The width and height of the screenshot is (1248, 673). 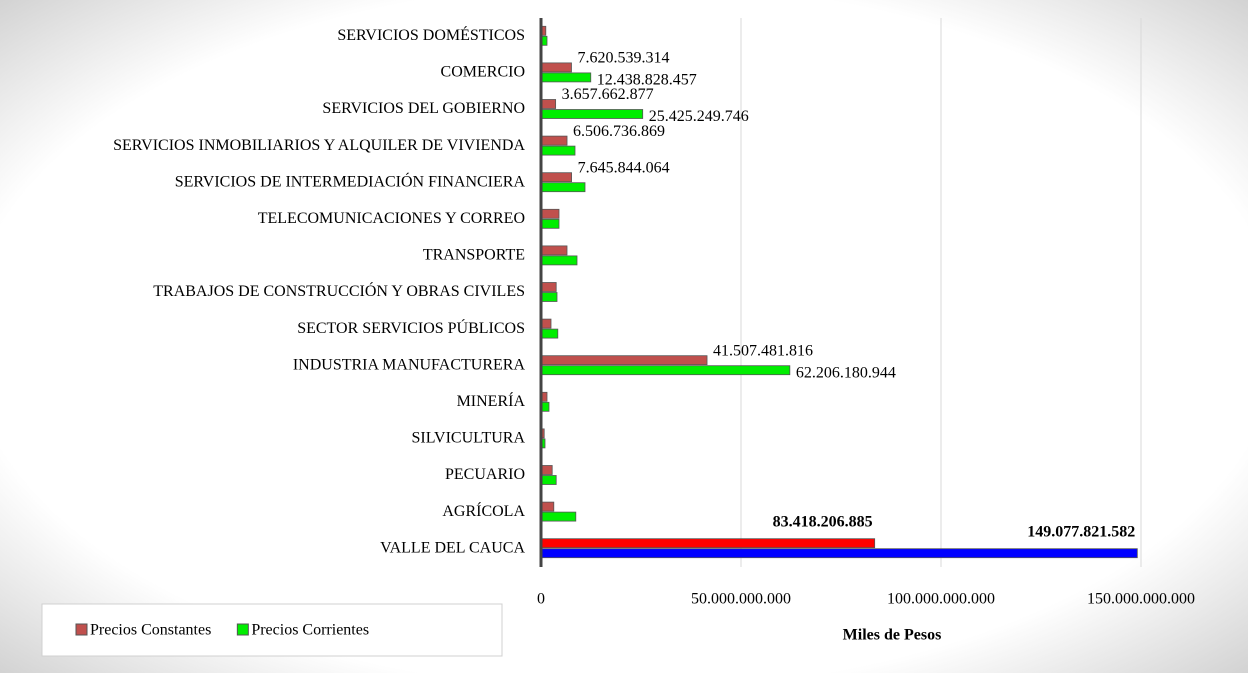 What do you see at coordinates (452, 547) in the screenshot?
I see `y-tick-label: VALLE DEL CAUCA` at bounding box center [452, 547].